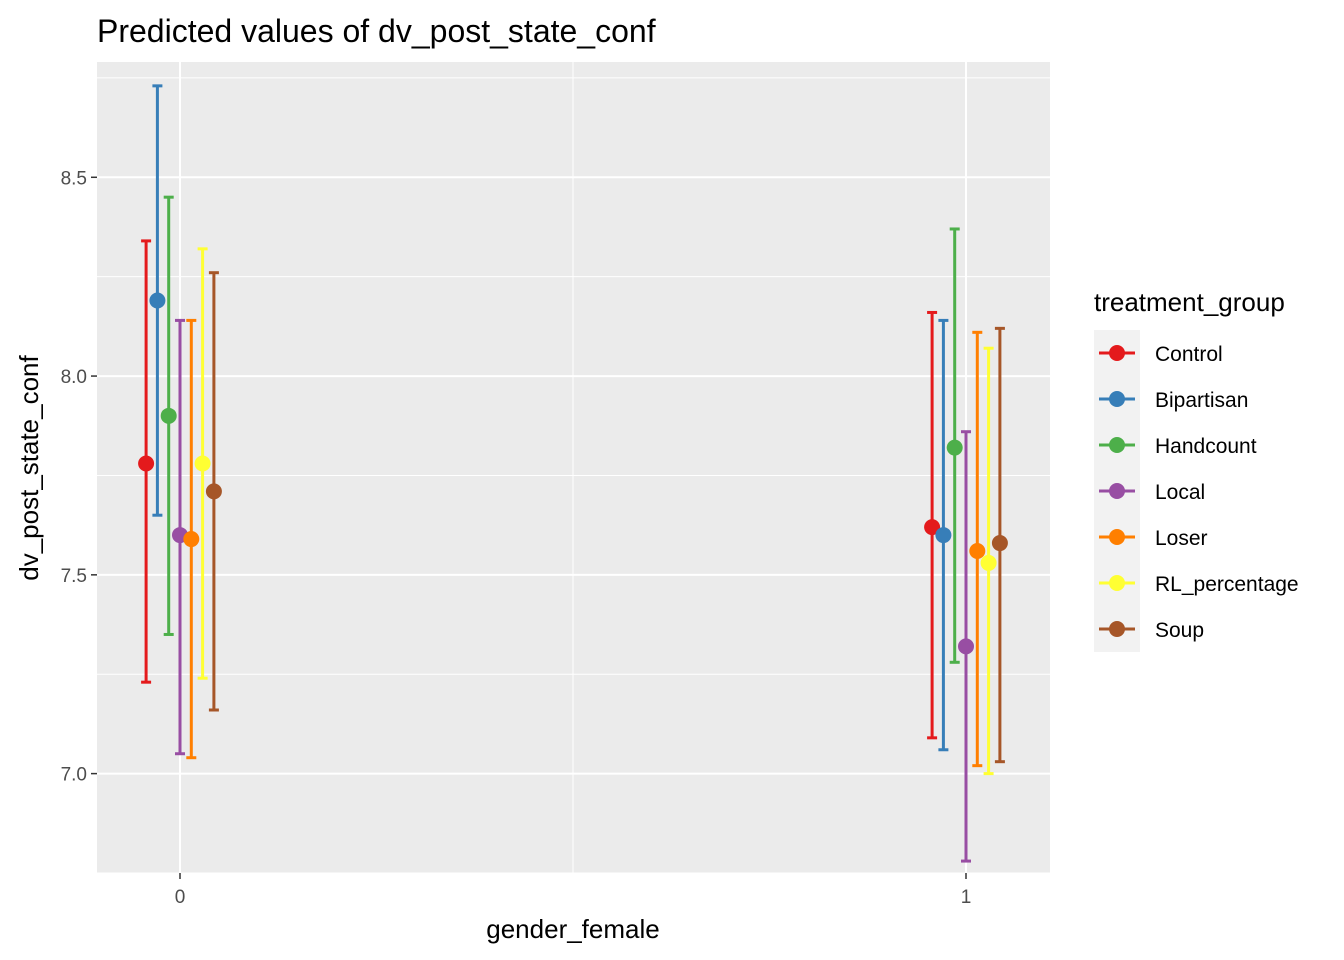  What do you see at coordinates (74, 775) in the screenshot?
I see `y-tick-label-0: 7.0` at bounding box center [74, 775].